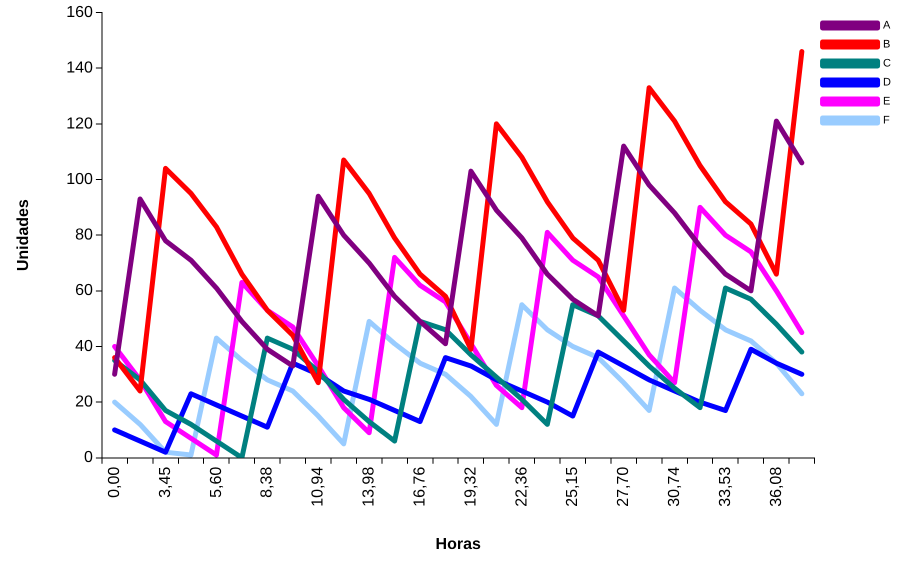 This screenshot has width=909, height=566. I want to click on y-tick-label: 140, so click(79, 68).